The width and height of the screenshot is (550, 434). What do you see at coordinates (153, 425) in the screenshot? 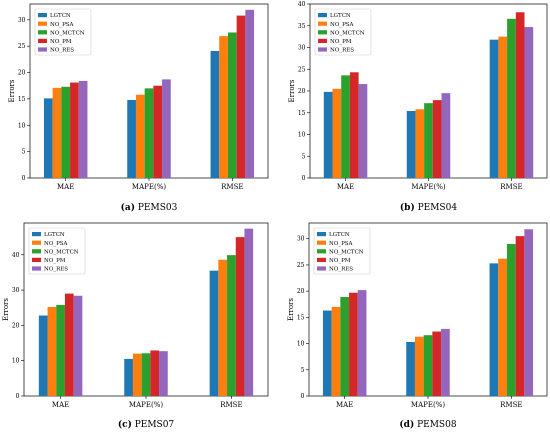
I see `caption-dataset-name: PEMS07` at bounding box center [153, 425].